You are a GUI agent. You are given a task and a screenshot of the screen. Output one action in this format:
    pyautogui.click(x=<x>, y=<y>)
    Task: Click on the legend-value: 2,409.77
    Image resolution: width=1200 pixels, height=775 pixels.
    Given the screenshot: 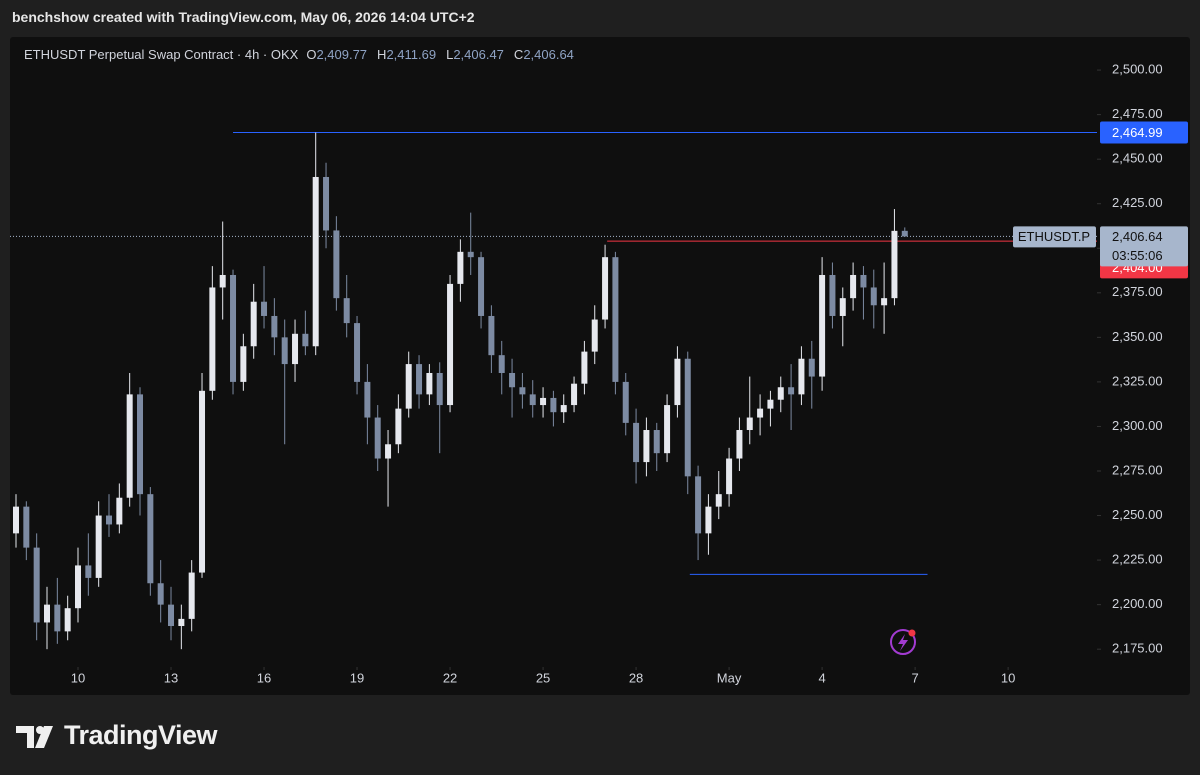 What is the action you would take?
    pyautogui.click(x=342, y=54)
    